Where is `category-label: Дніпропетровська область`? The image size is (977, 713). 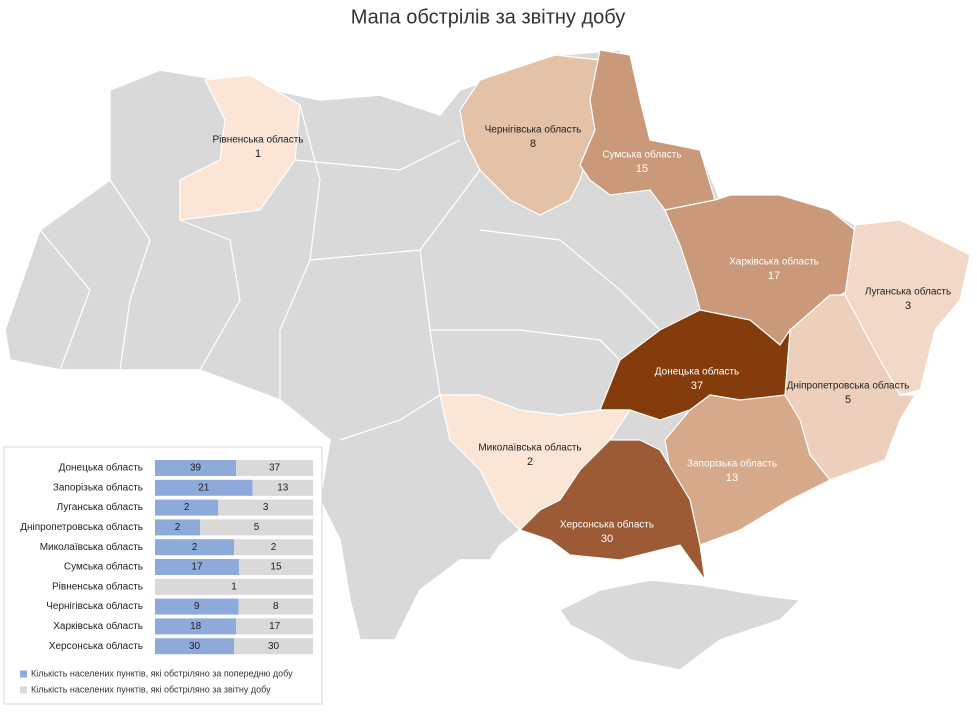 category-label: Дніпропетровська область is located at coordinates (81, 527).